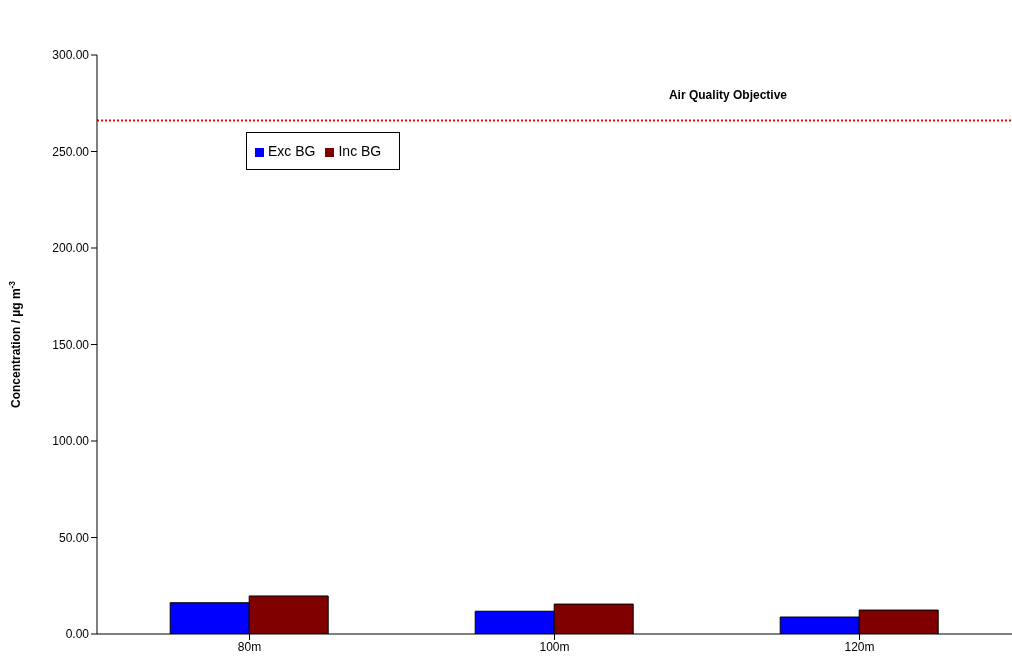 This screenshot has height=666, width=1012. Describe the element at coordinates (249, 646) in the screenshot. I see `x-tick-label: 80m` at that location.